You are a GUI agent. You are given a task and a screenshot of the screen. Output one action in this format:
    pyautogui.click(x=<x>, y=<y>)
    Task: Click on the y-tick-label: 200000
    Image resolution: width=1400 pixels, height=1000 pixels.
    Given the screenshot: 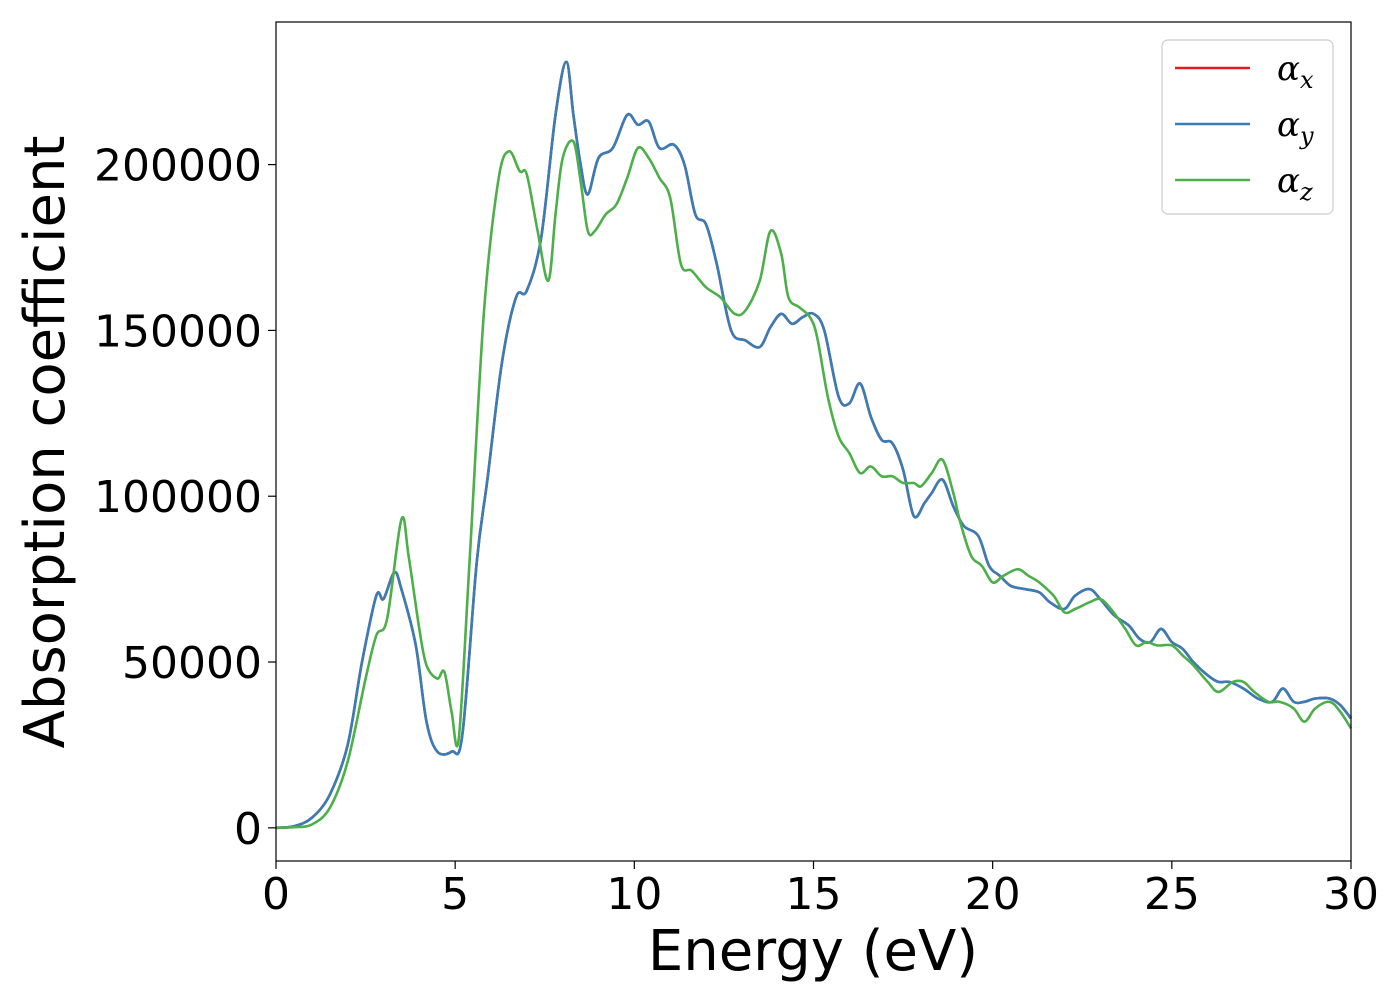 What is the action you would take?
    pyautogui.click(x=178, y=166)
    